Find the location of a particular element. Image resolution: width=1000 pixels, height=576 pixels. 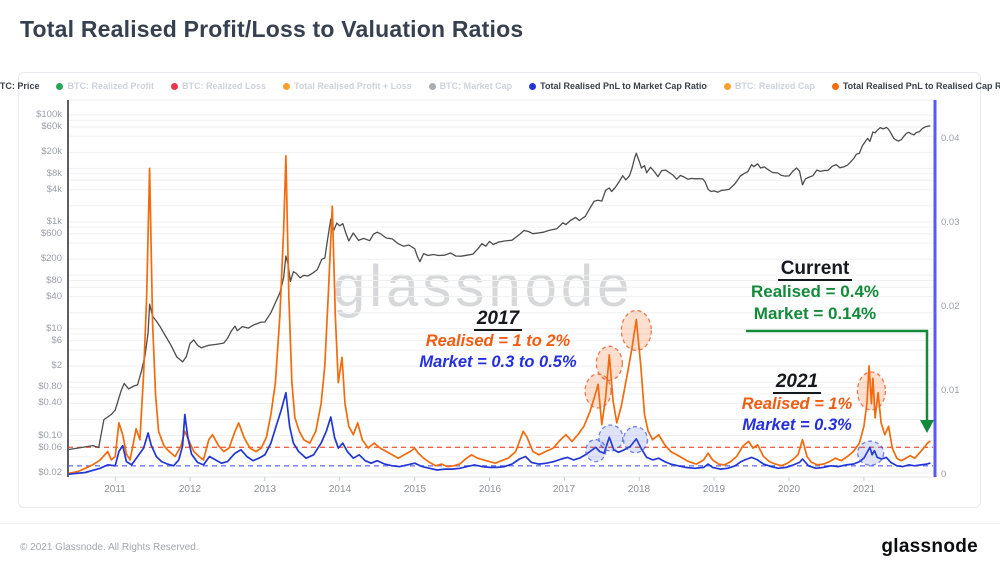

legend-item-label: BTC: Realized Profit is located at coordinates (110, 86).